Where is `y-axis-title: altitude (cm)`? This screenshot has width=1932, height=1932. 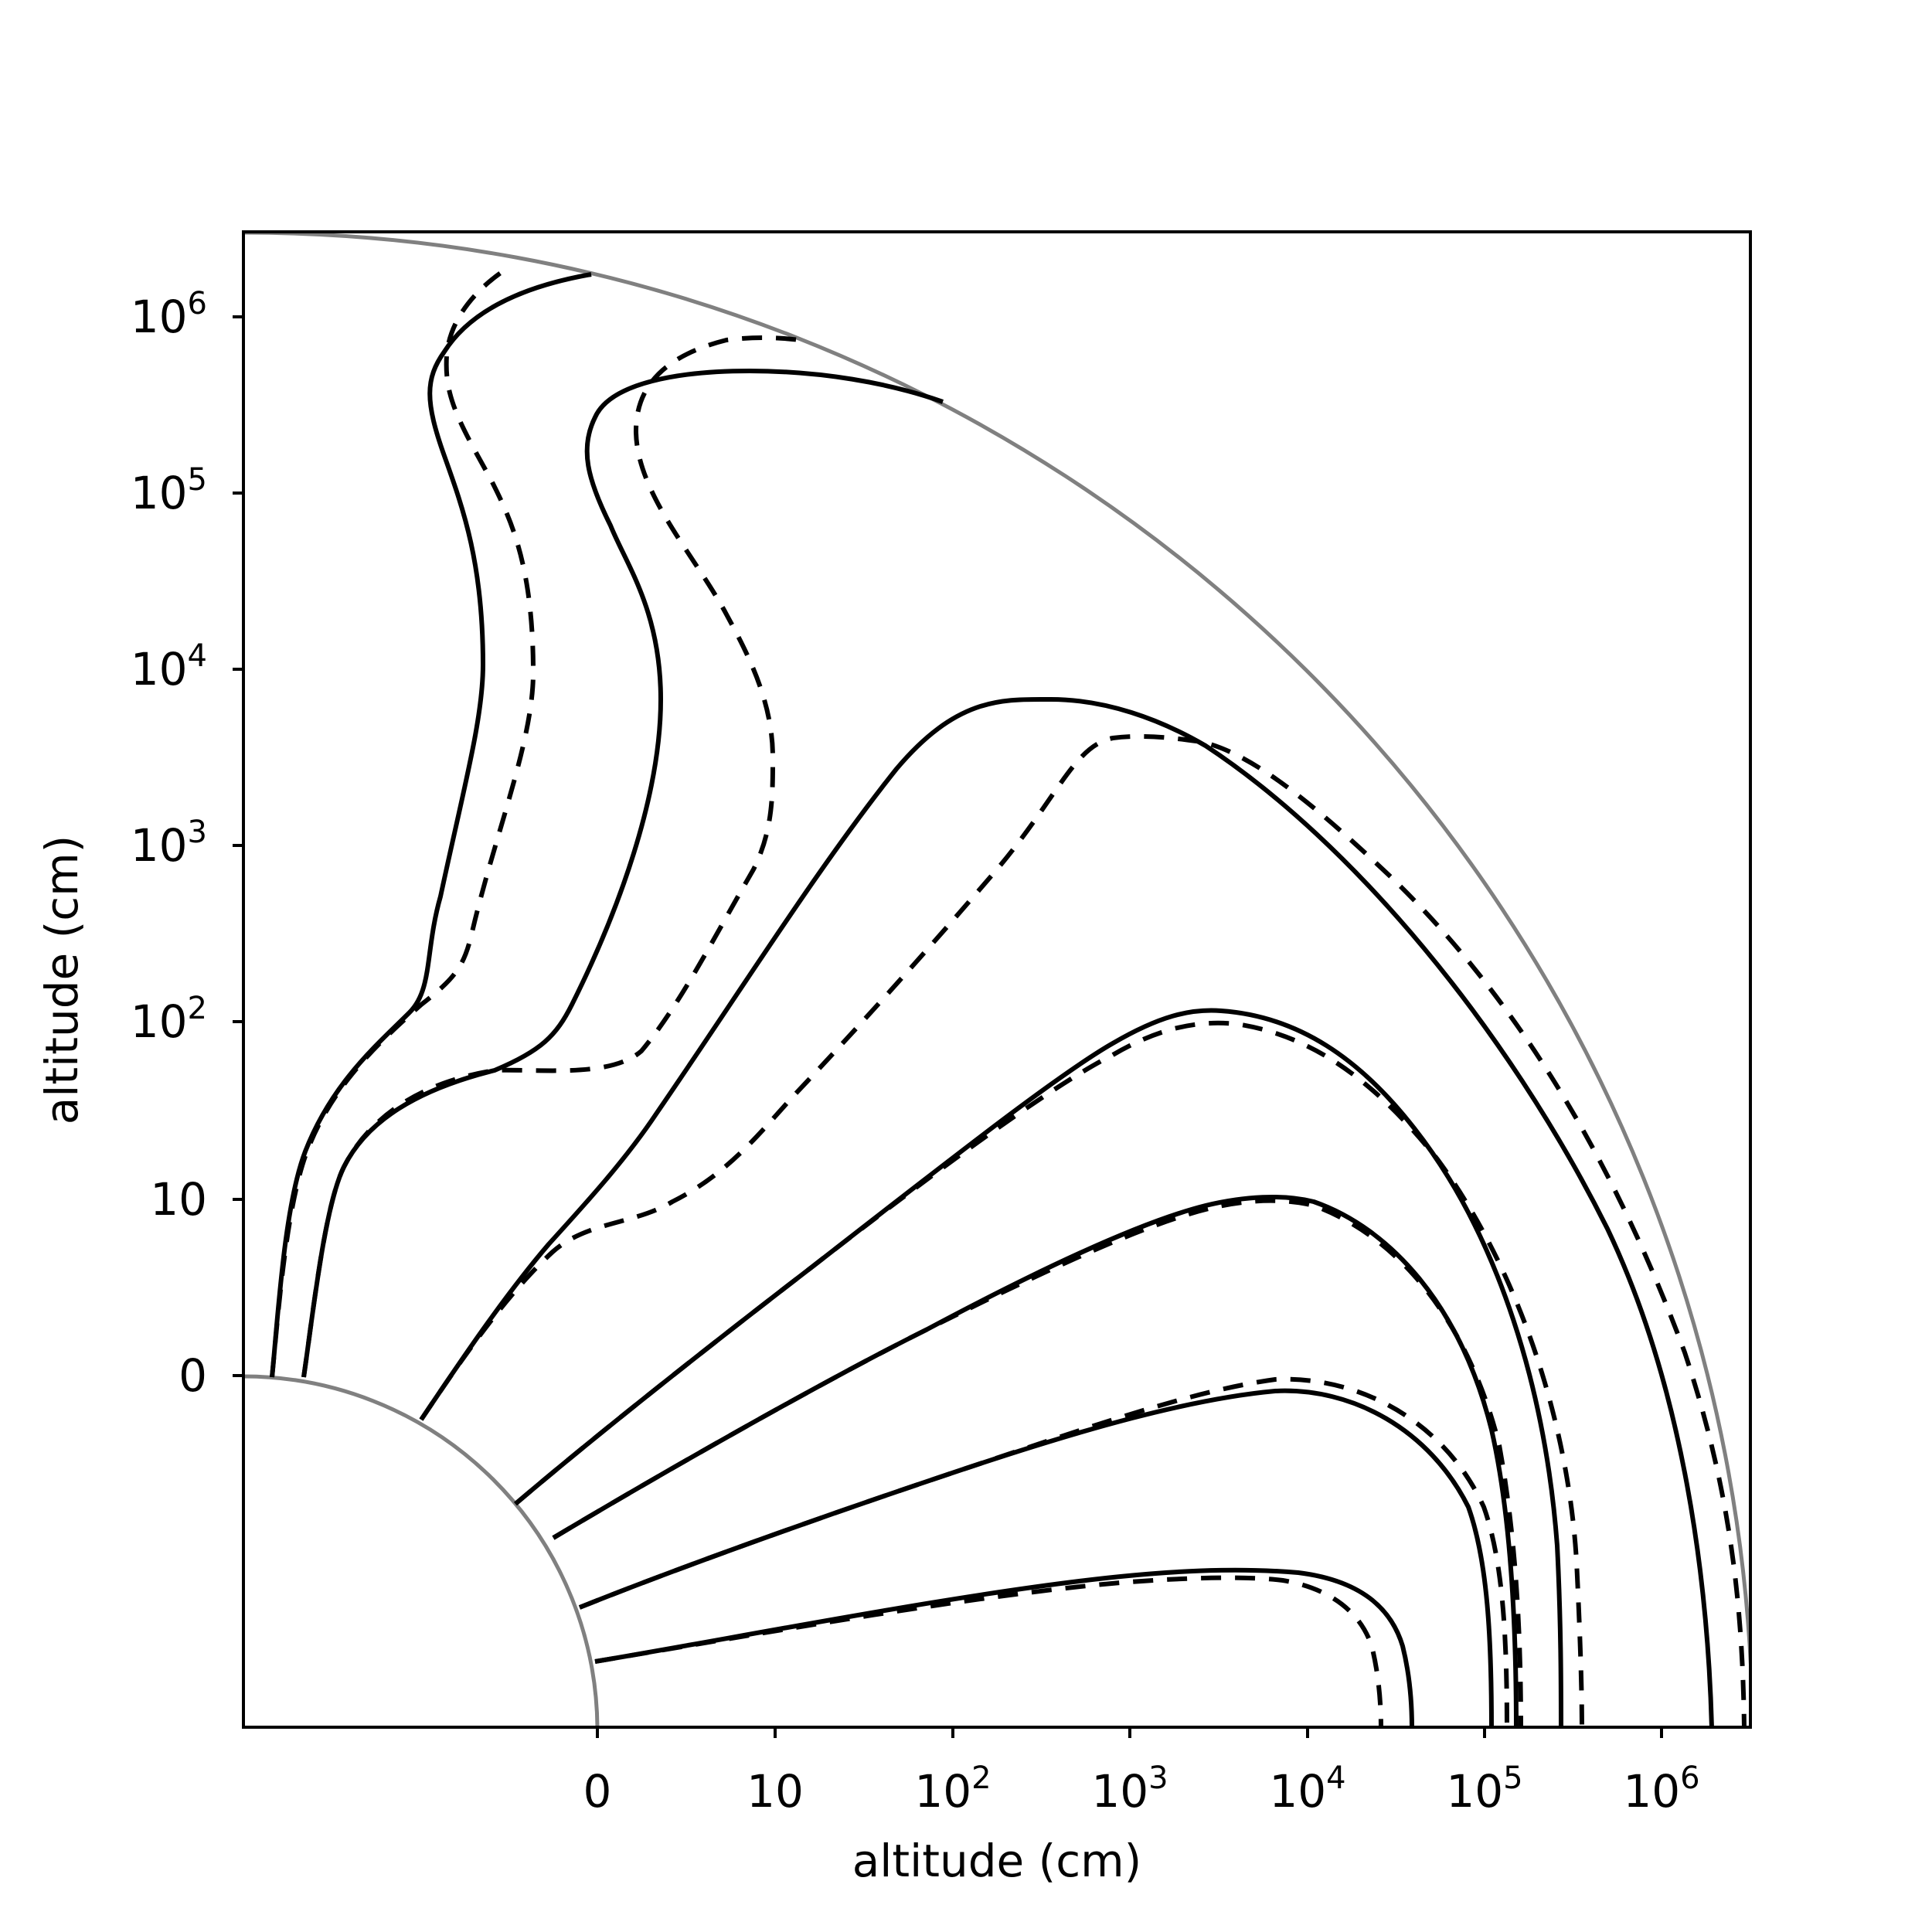 y-axis-title: altitude (cm) is located at coordinates (62, 980).